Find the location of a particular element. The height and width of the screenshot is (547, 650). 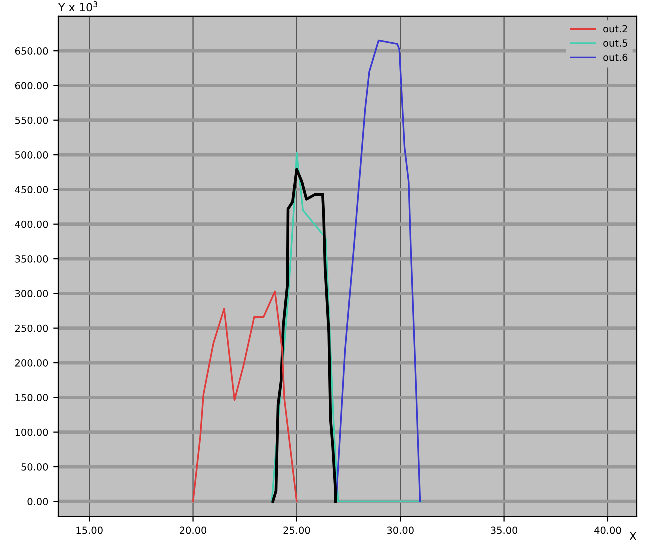

x-axis-title: X is located at coordinates (633, 536).